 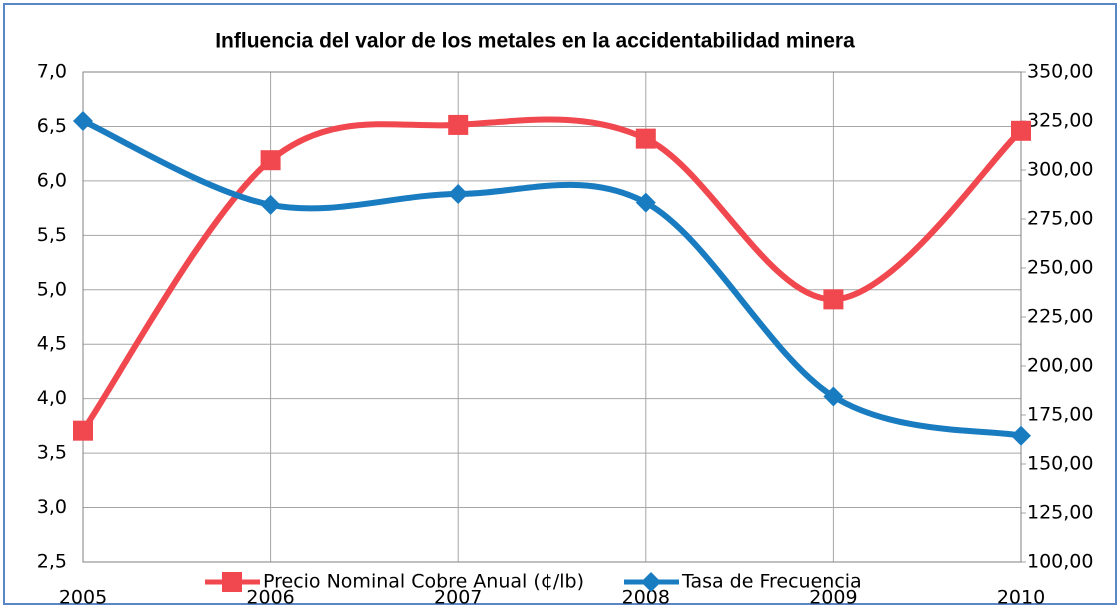 I want to click on legend-label: Tasa de Frecuencia, so click(x=771, y=582).